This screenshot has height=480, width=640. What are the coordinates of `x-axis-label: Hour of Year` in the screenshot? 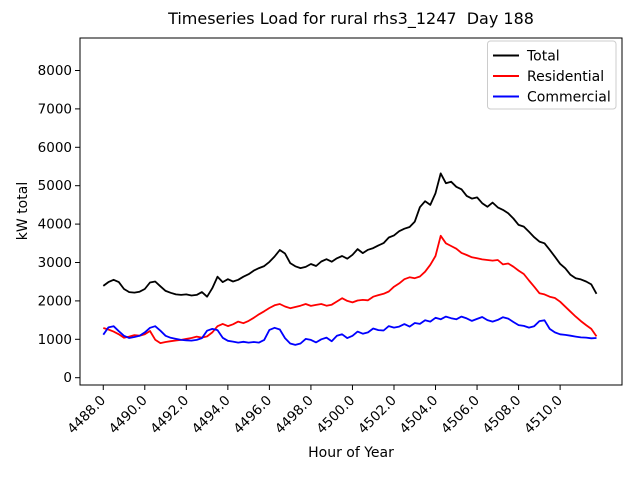 It's located at (351, 453).